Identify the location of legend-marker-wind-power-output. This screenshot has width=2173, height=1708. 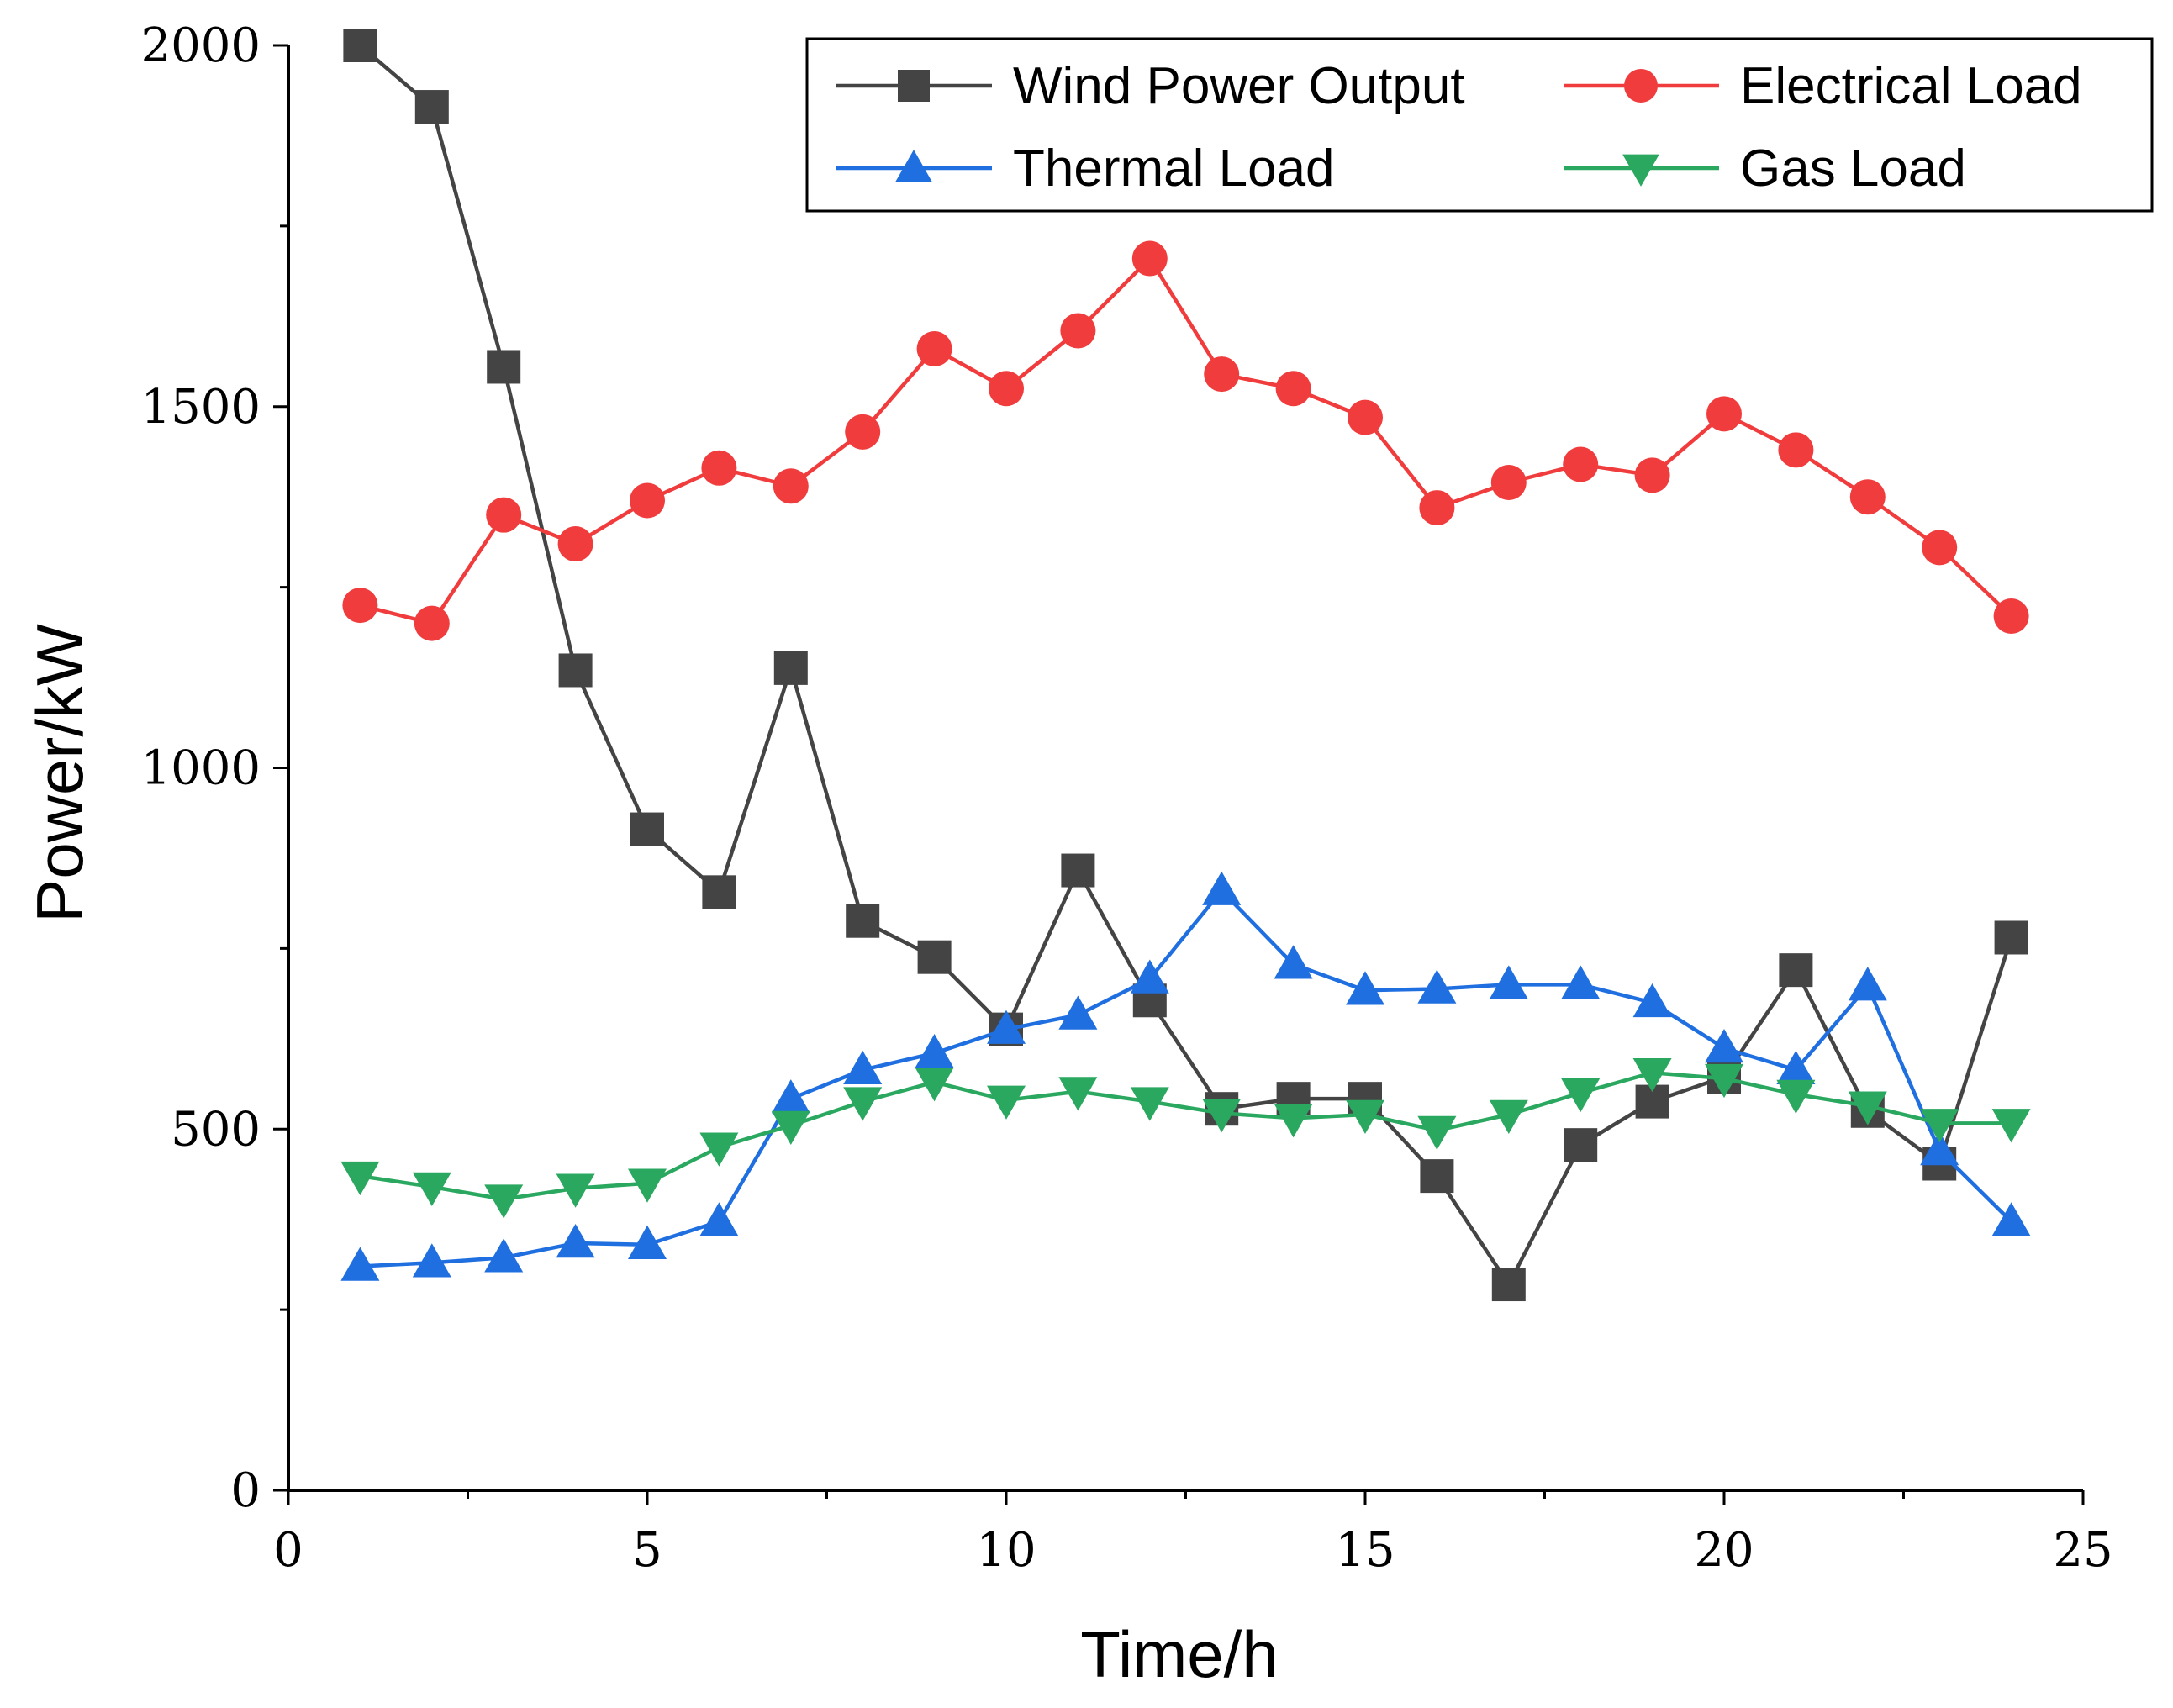
(914, 86).